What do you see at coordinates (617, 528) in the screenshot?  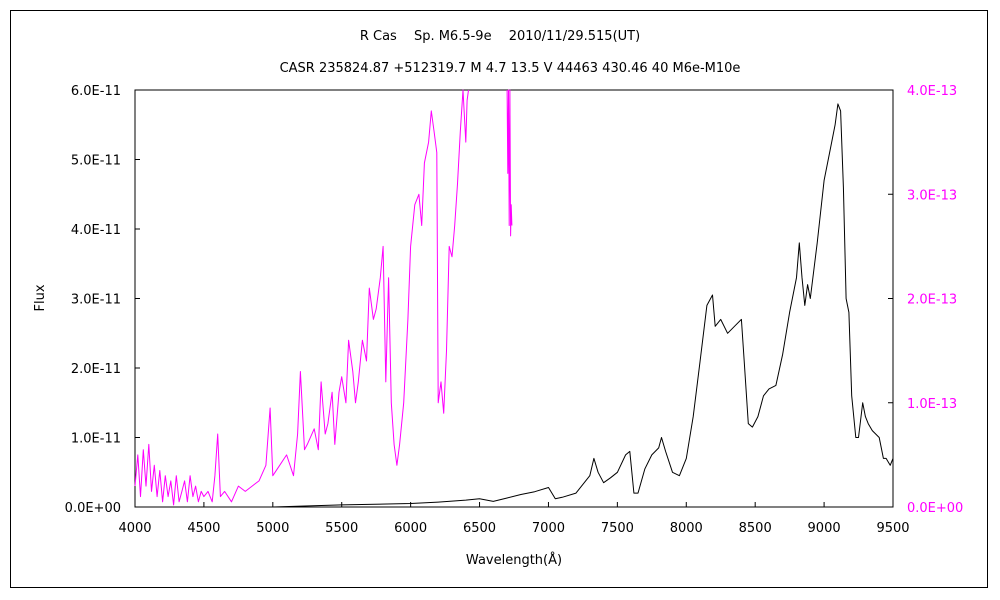 I see `x-tick-label: 7500` at bounding box center [617, 528].